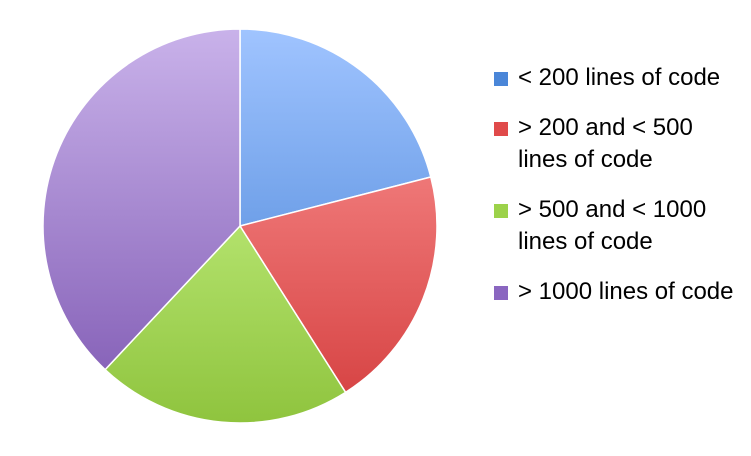 The width and height of the screenshot is (751, 456). I want to click on legend-item-200-to-500: > 200 and < 500 lines of code, so click(619, 144).